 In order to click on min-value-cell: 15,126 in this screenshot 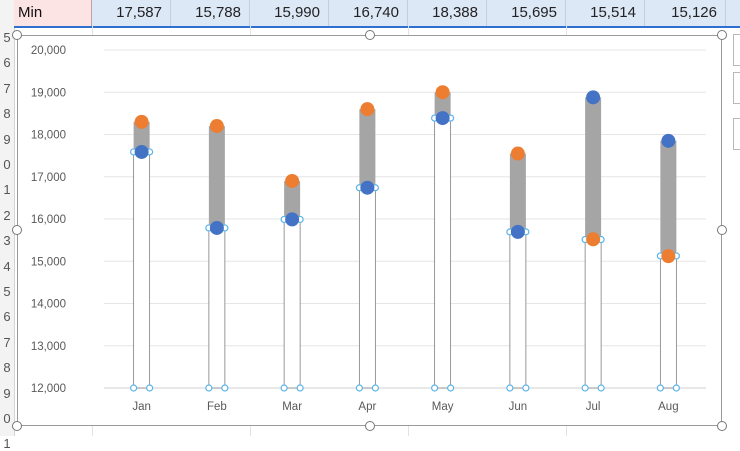, I will do `click(685, 13)`.